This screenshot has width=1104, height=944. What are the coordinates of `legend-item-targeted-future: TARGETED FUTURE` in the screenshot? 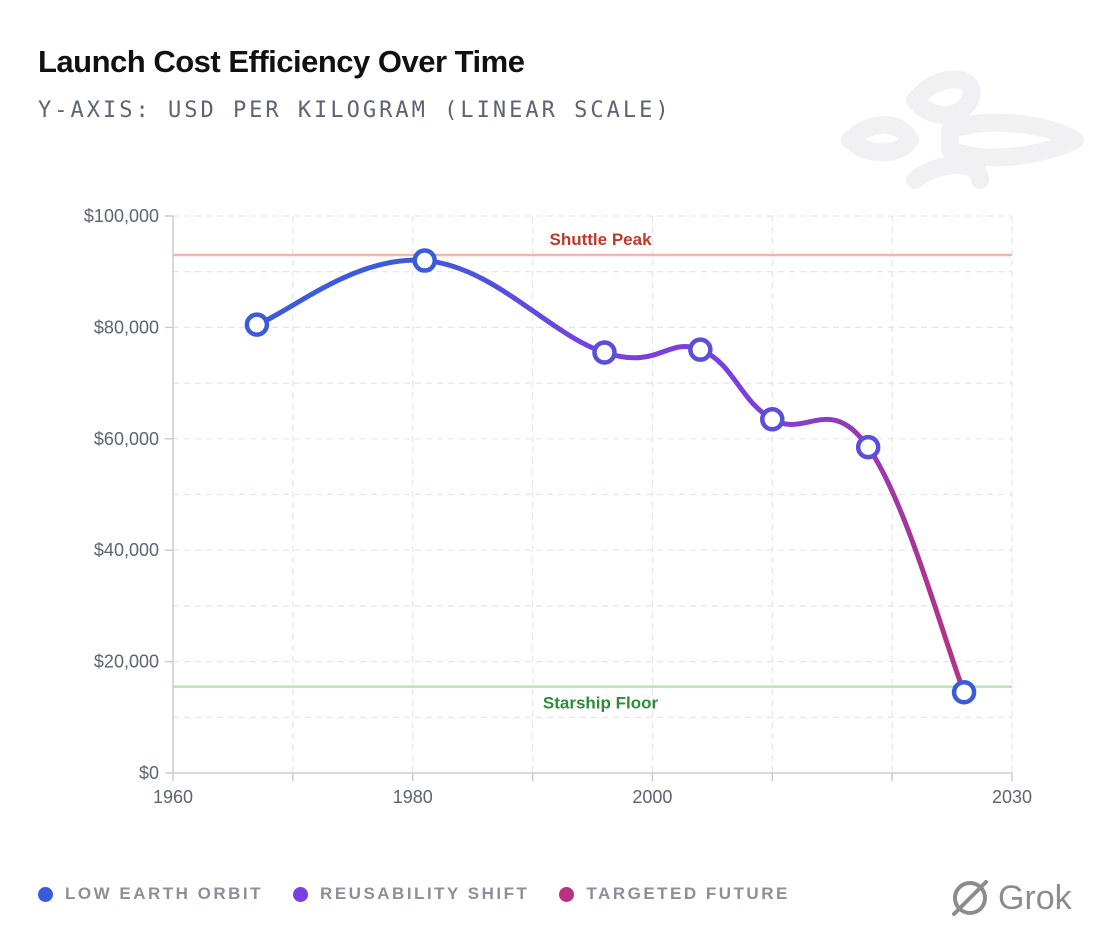 It's located at (674, 894).